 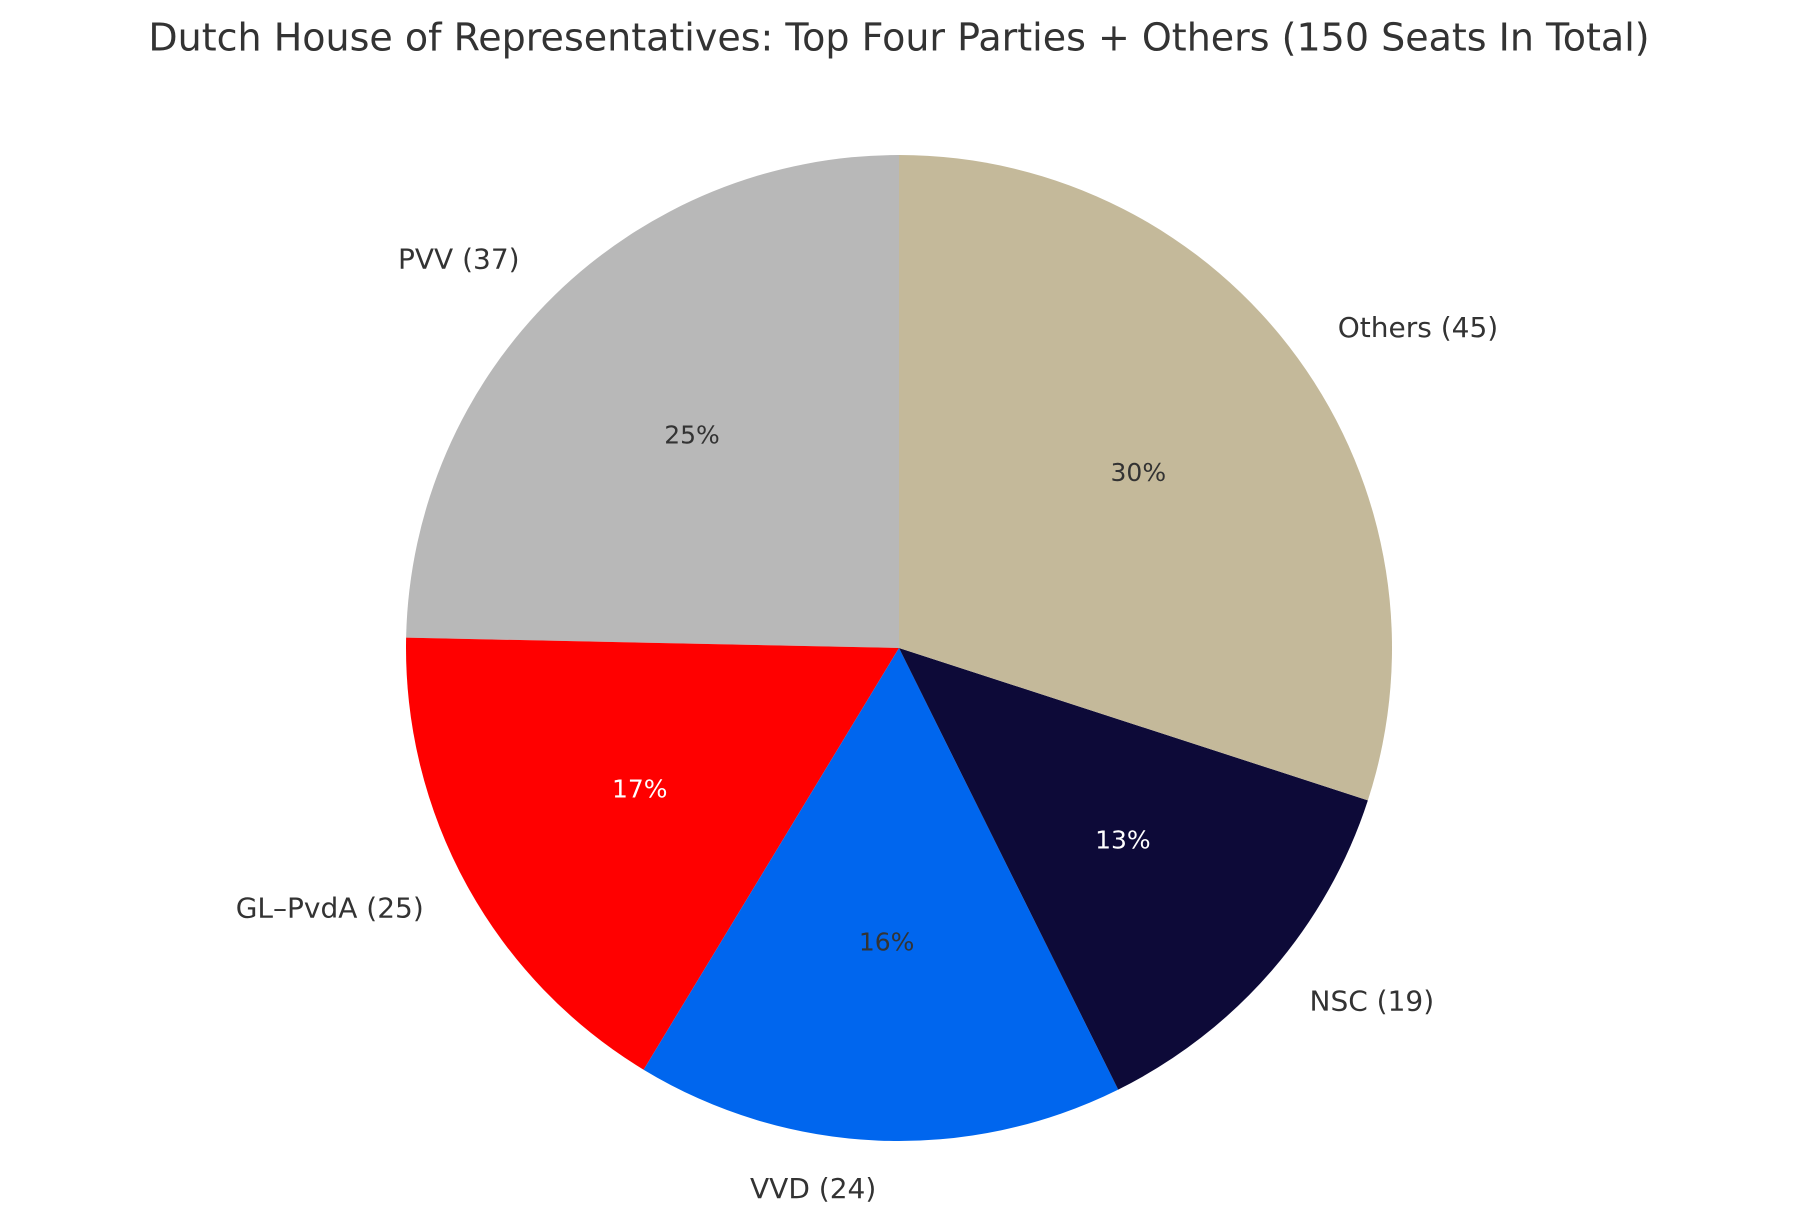 I want to click on percent-label: 16%, so click(x=887, y=942).